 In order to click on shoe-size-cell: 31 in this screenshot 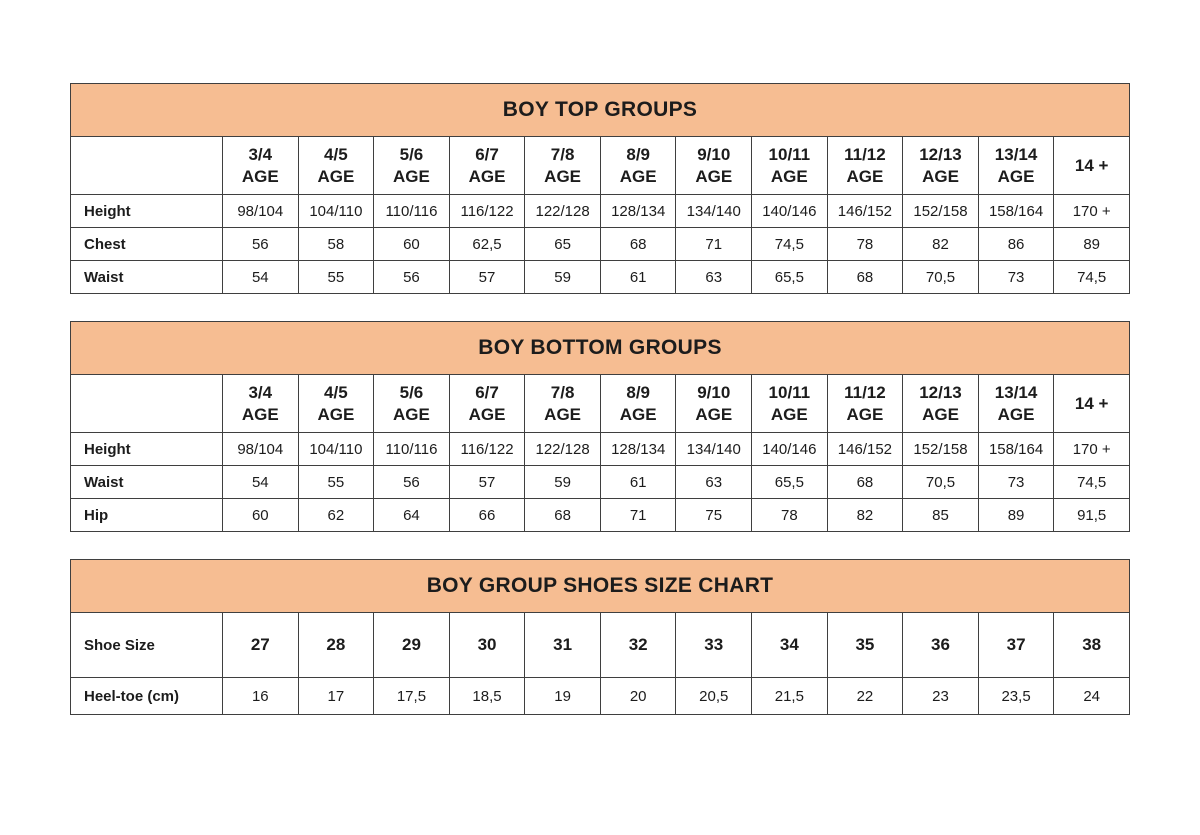, I will do `click(562, 645)`.